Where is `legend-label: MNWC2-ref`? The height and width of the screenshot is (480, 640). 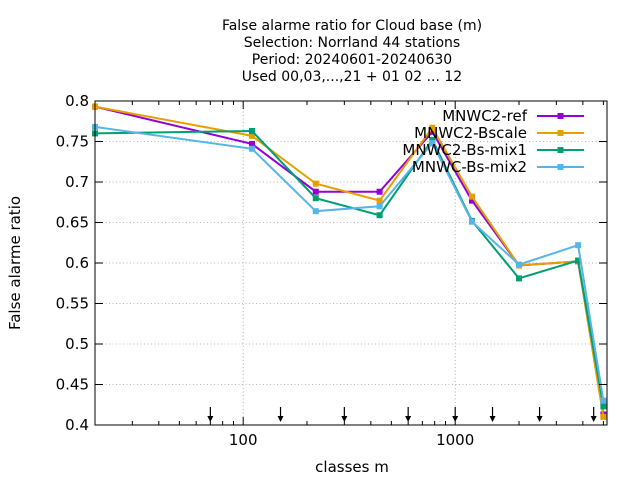 legend-label: MNWC2-ref is located at coordinates (484, 116).